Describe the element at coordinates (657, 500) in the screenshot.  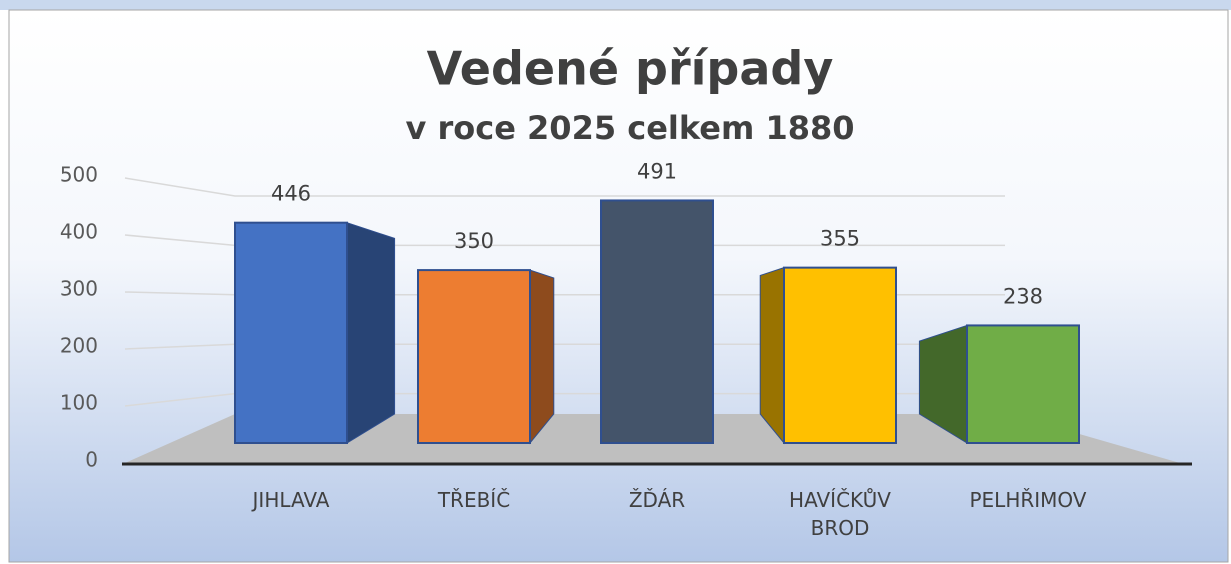
I see `x-tick-label: ŽĎÁR` at that location.